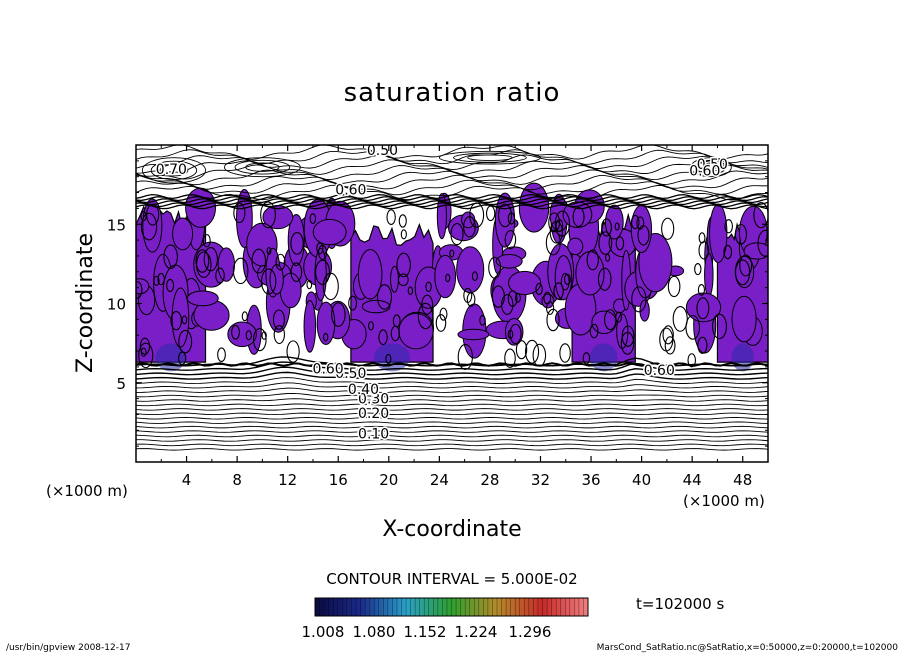 This screenshot has height=654, width=904. Describe the element at coordinates (374, 632) in the screenshot. I see `colorbar-tick-label: 1.080` at that location.